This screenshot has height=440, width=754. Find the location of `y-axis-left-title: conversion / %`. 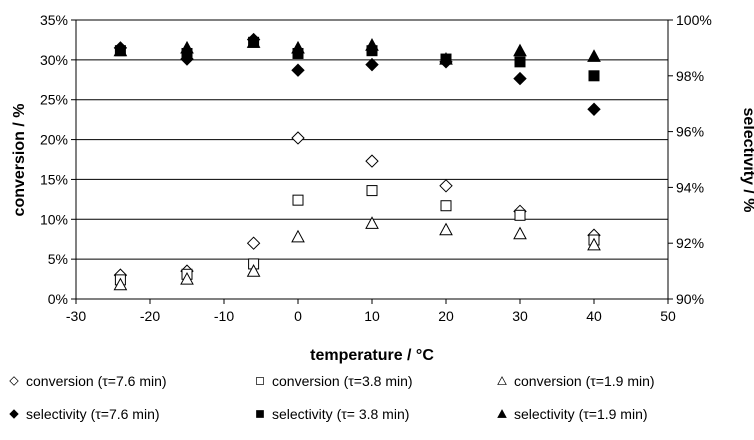

y-axis-left-title: conversion / % is located at coordinates (19, 160).